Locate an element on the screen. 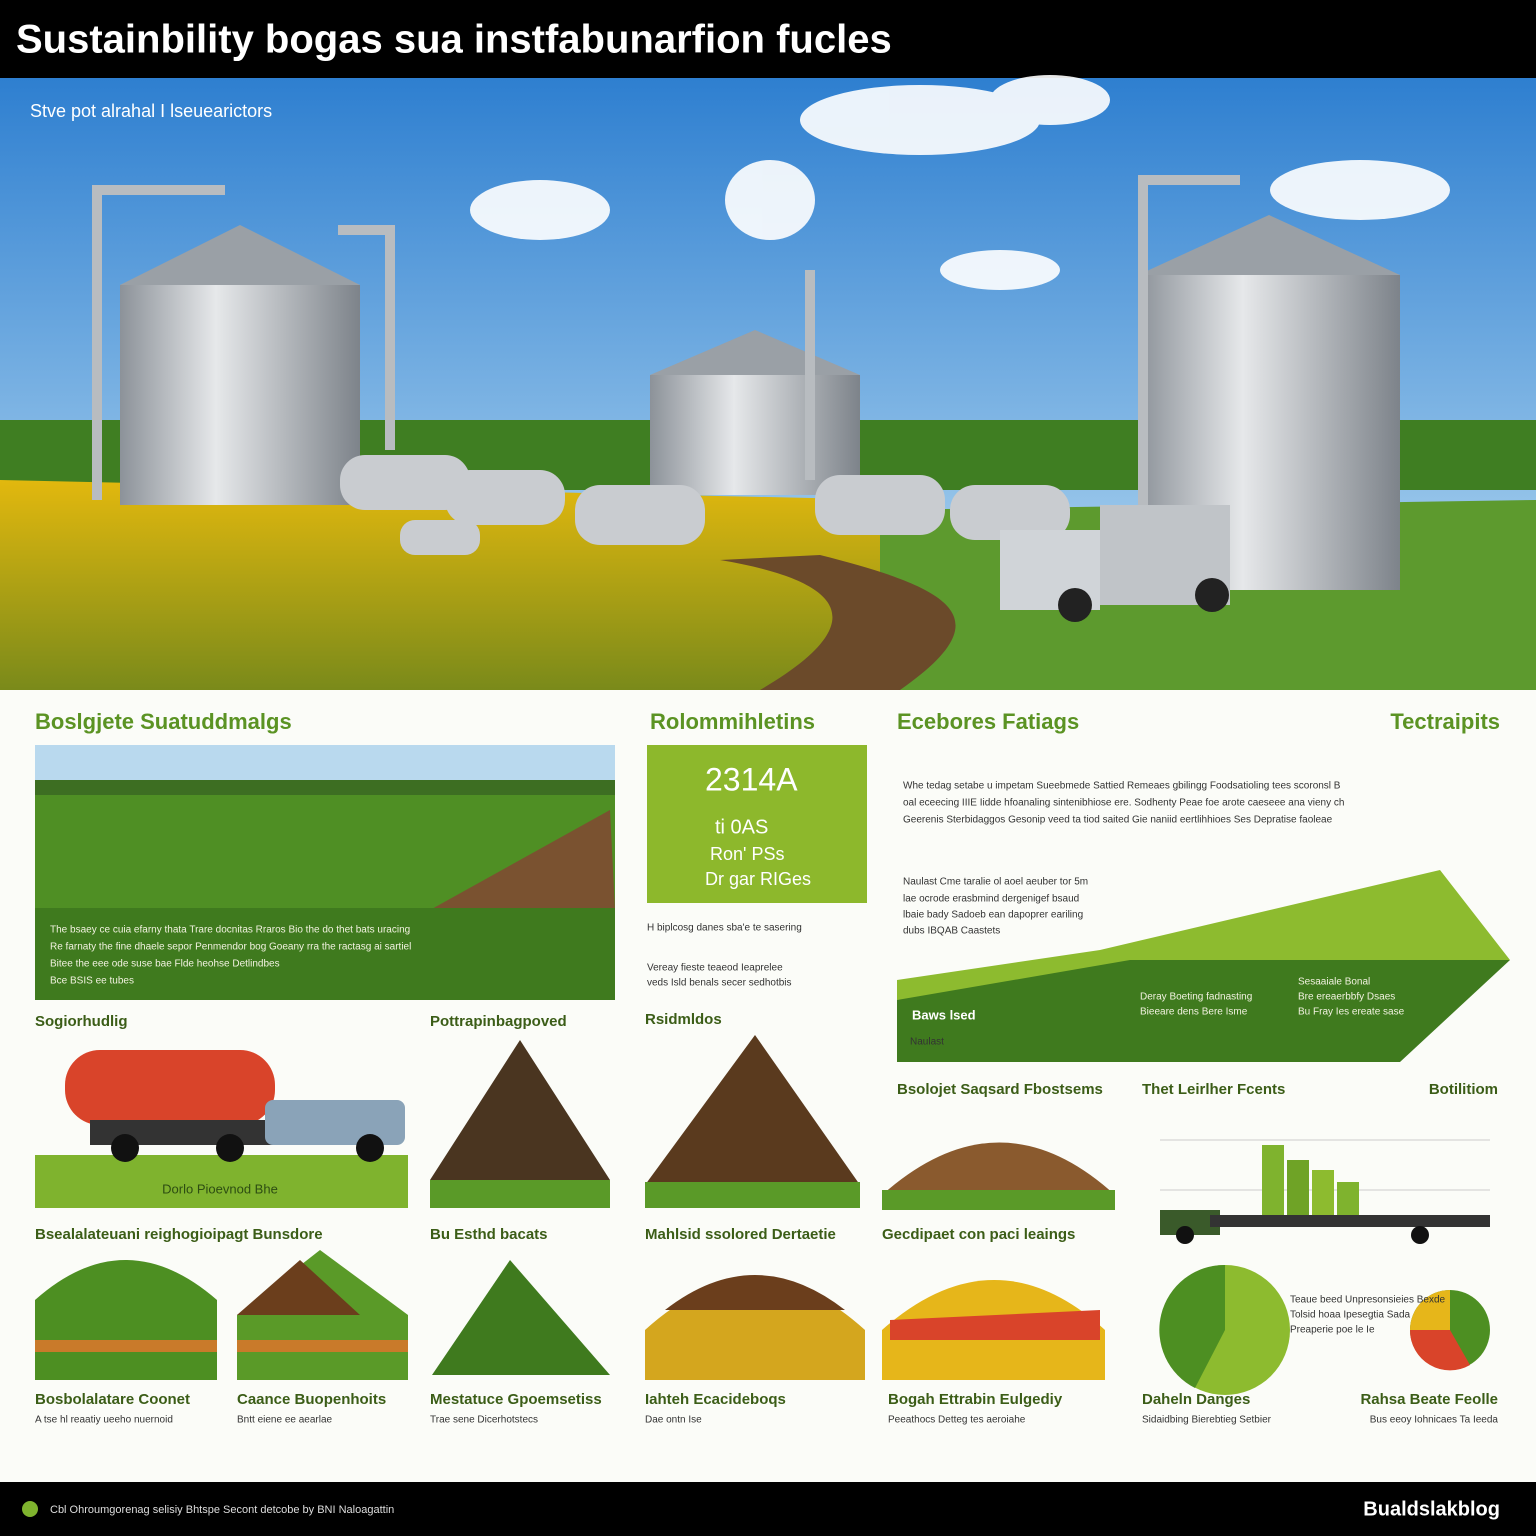 This screenshot has width=1536, height=1536. footer-icon is located at coordinates (30, 1509).